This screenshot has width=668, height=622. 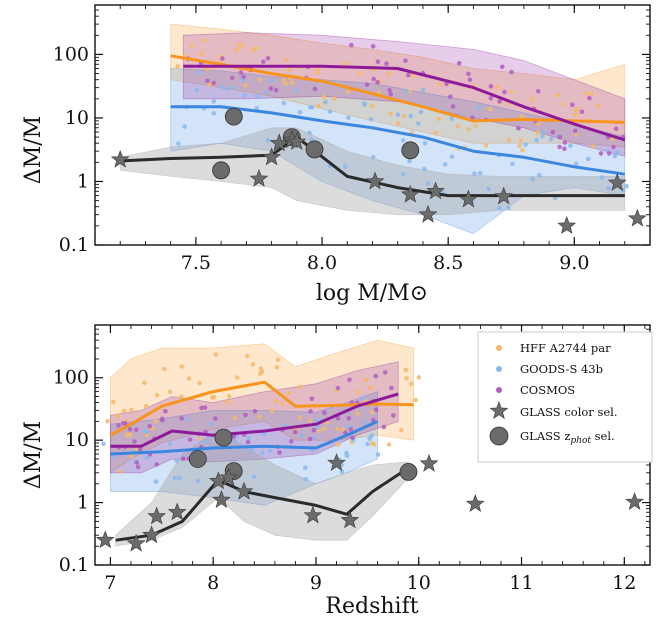 I want to click on x-tick-label: 8, so click(x=213, y=583).